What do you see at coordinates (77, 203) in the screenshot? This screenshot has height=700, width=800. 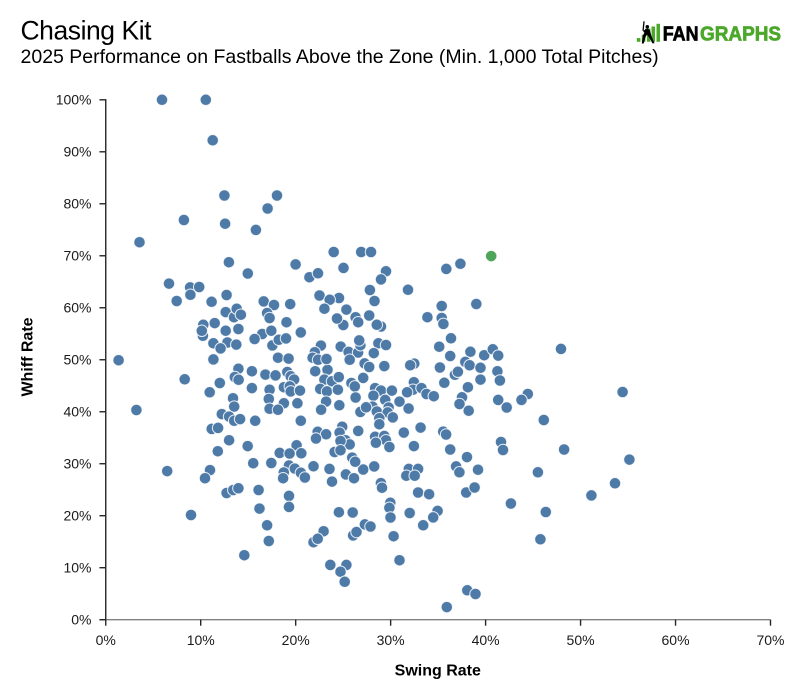 I see `svg-text: 80%` at bounding box center [77, 203].